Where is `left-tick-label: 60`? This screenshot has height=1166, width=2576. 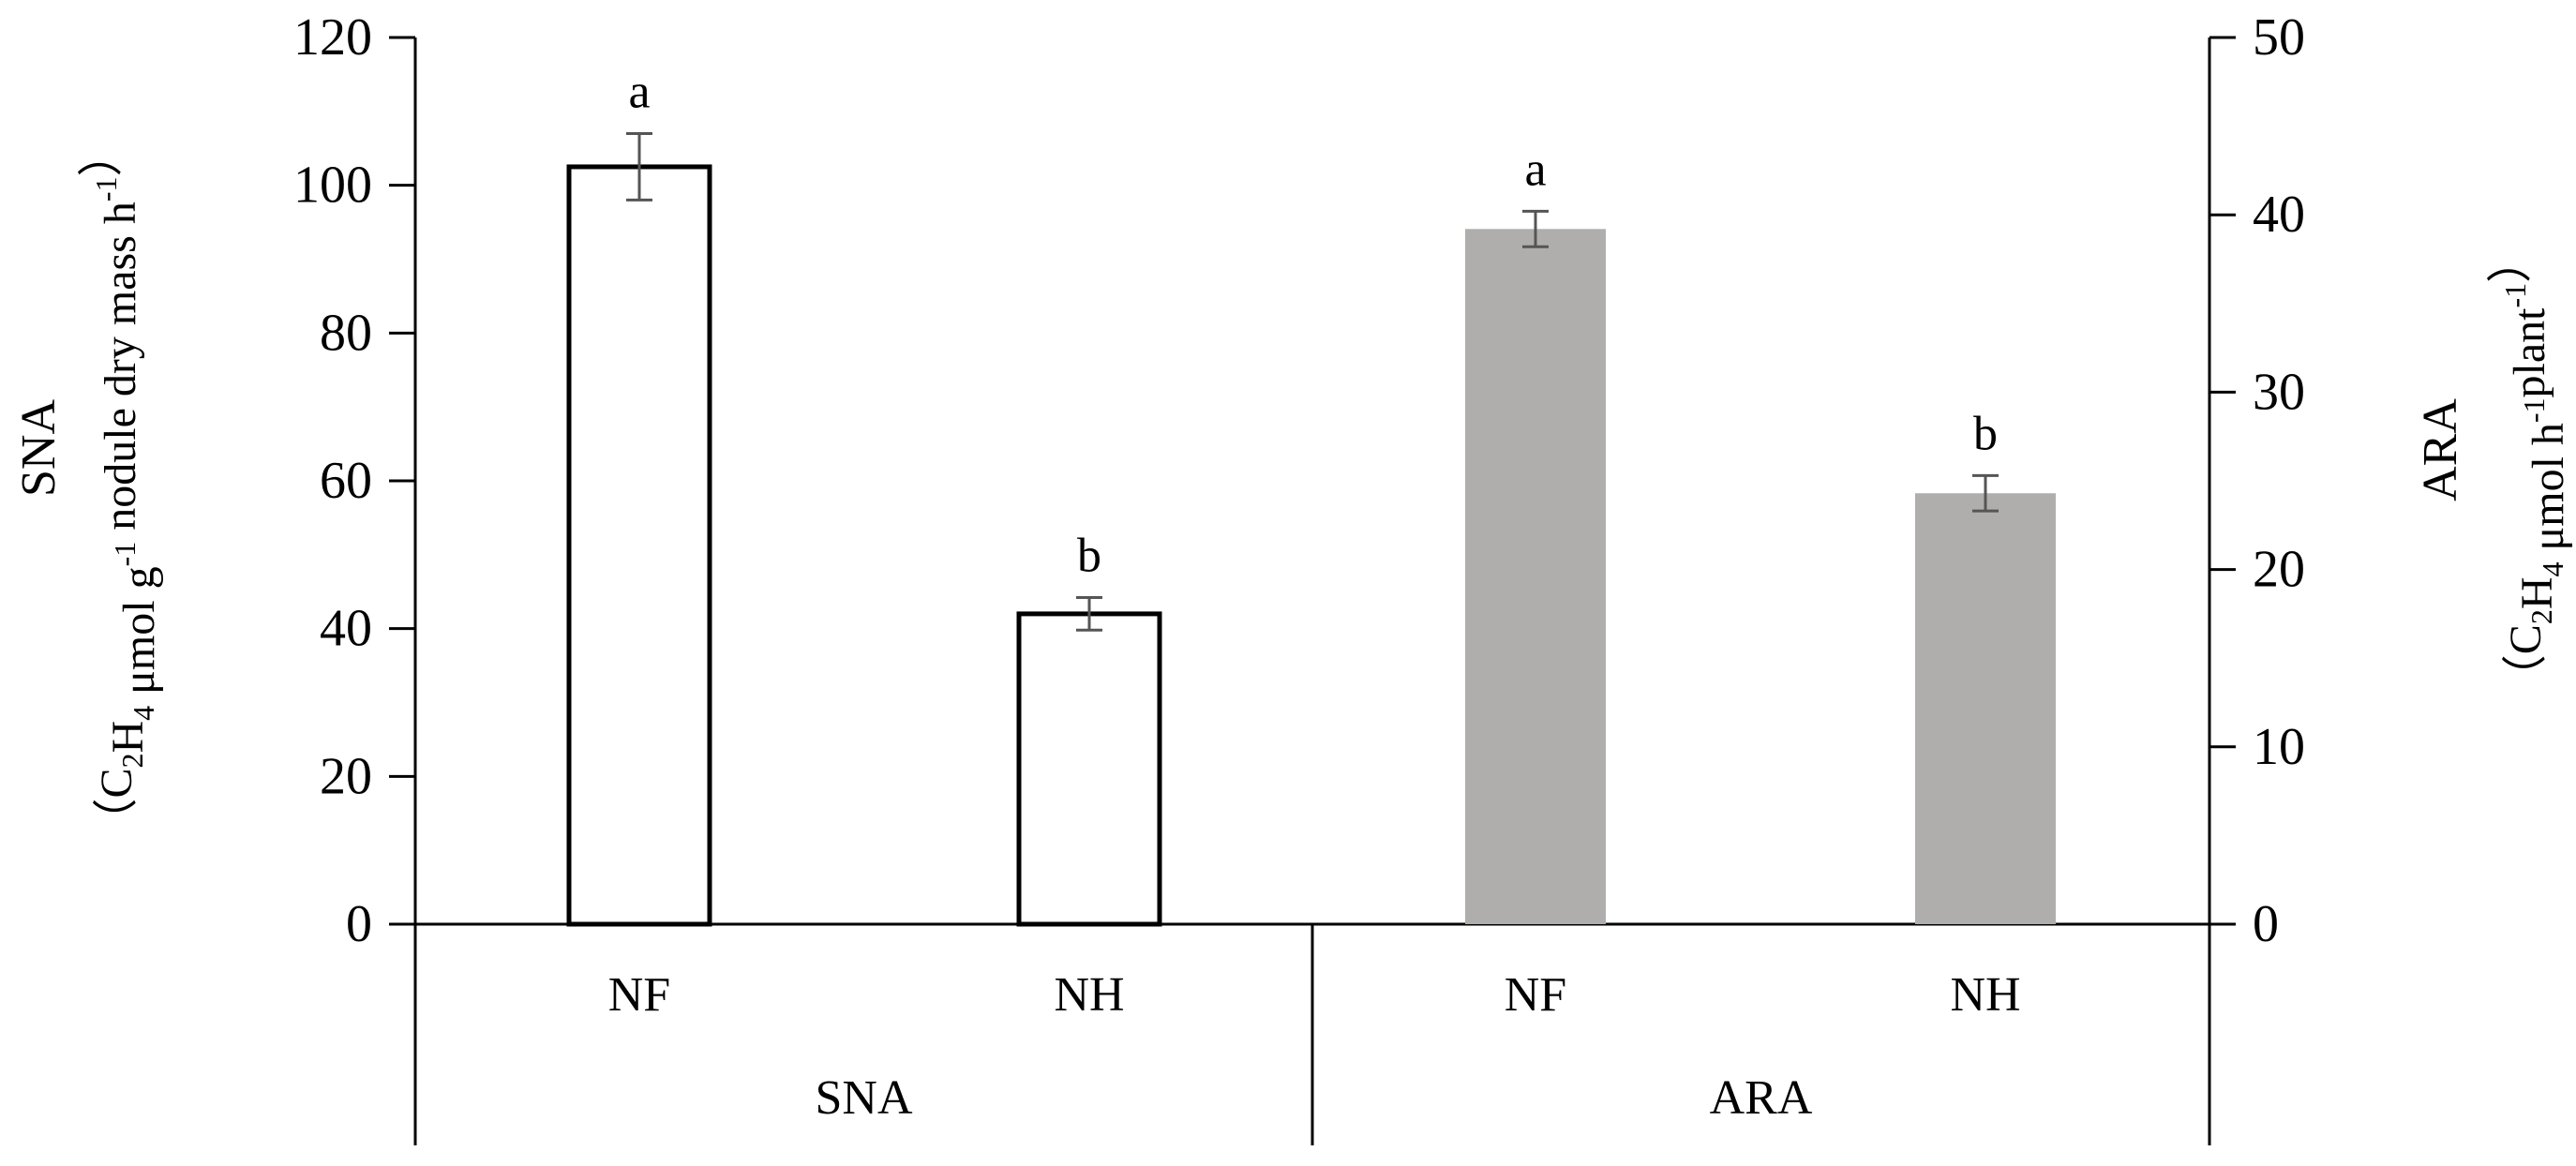
left-tick-label: 60 is located at coordinates (346, 481).